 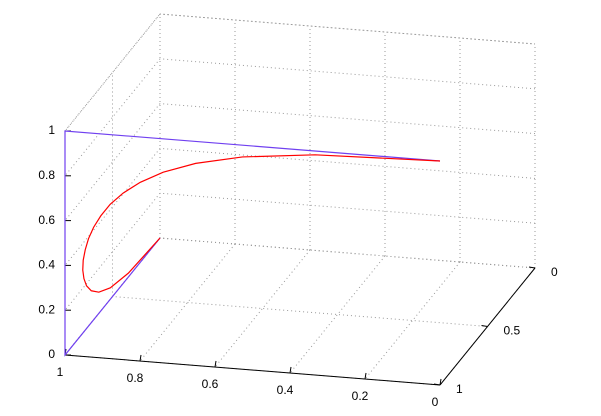 What do you see at coordinates (46, 175) in the screenshot?
I see `z-tick-label: 0.8` at bounding box center [46, 175].